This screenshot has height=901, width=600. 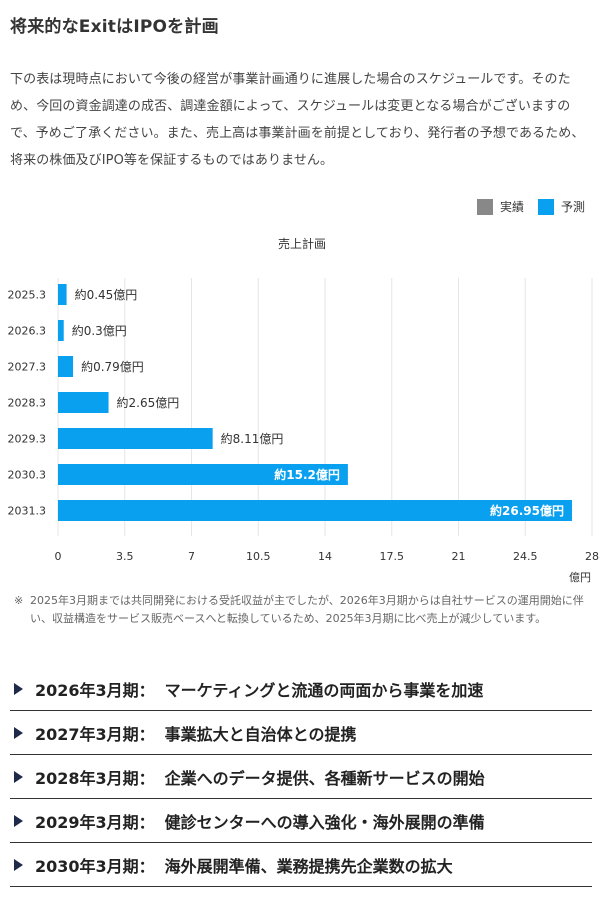 I want to click on milestone-item: 2030年3月期： 海外展開準備、業務提携先企業数の拡大, so click(x=301, y=865).